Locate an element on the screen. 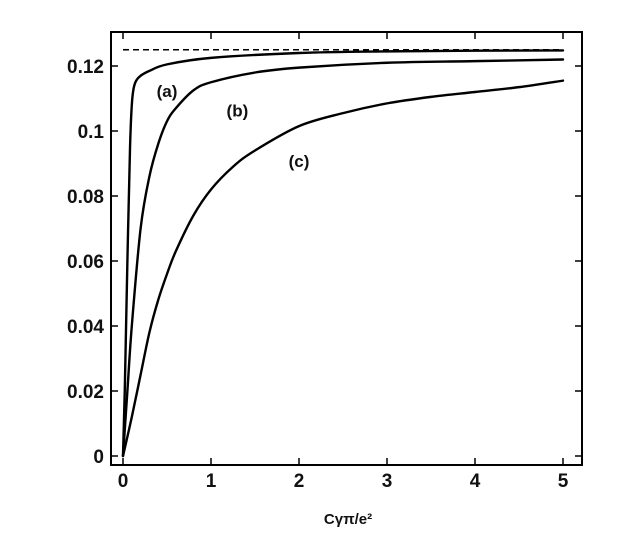 The width and height of the screenshot is (623, 537). x-tick-label-3: 3 is located at coordinates (387, 481).